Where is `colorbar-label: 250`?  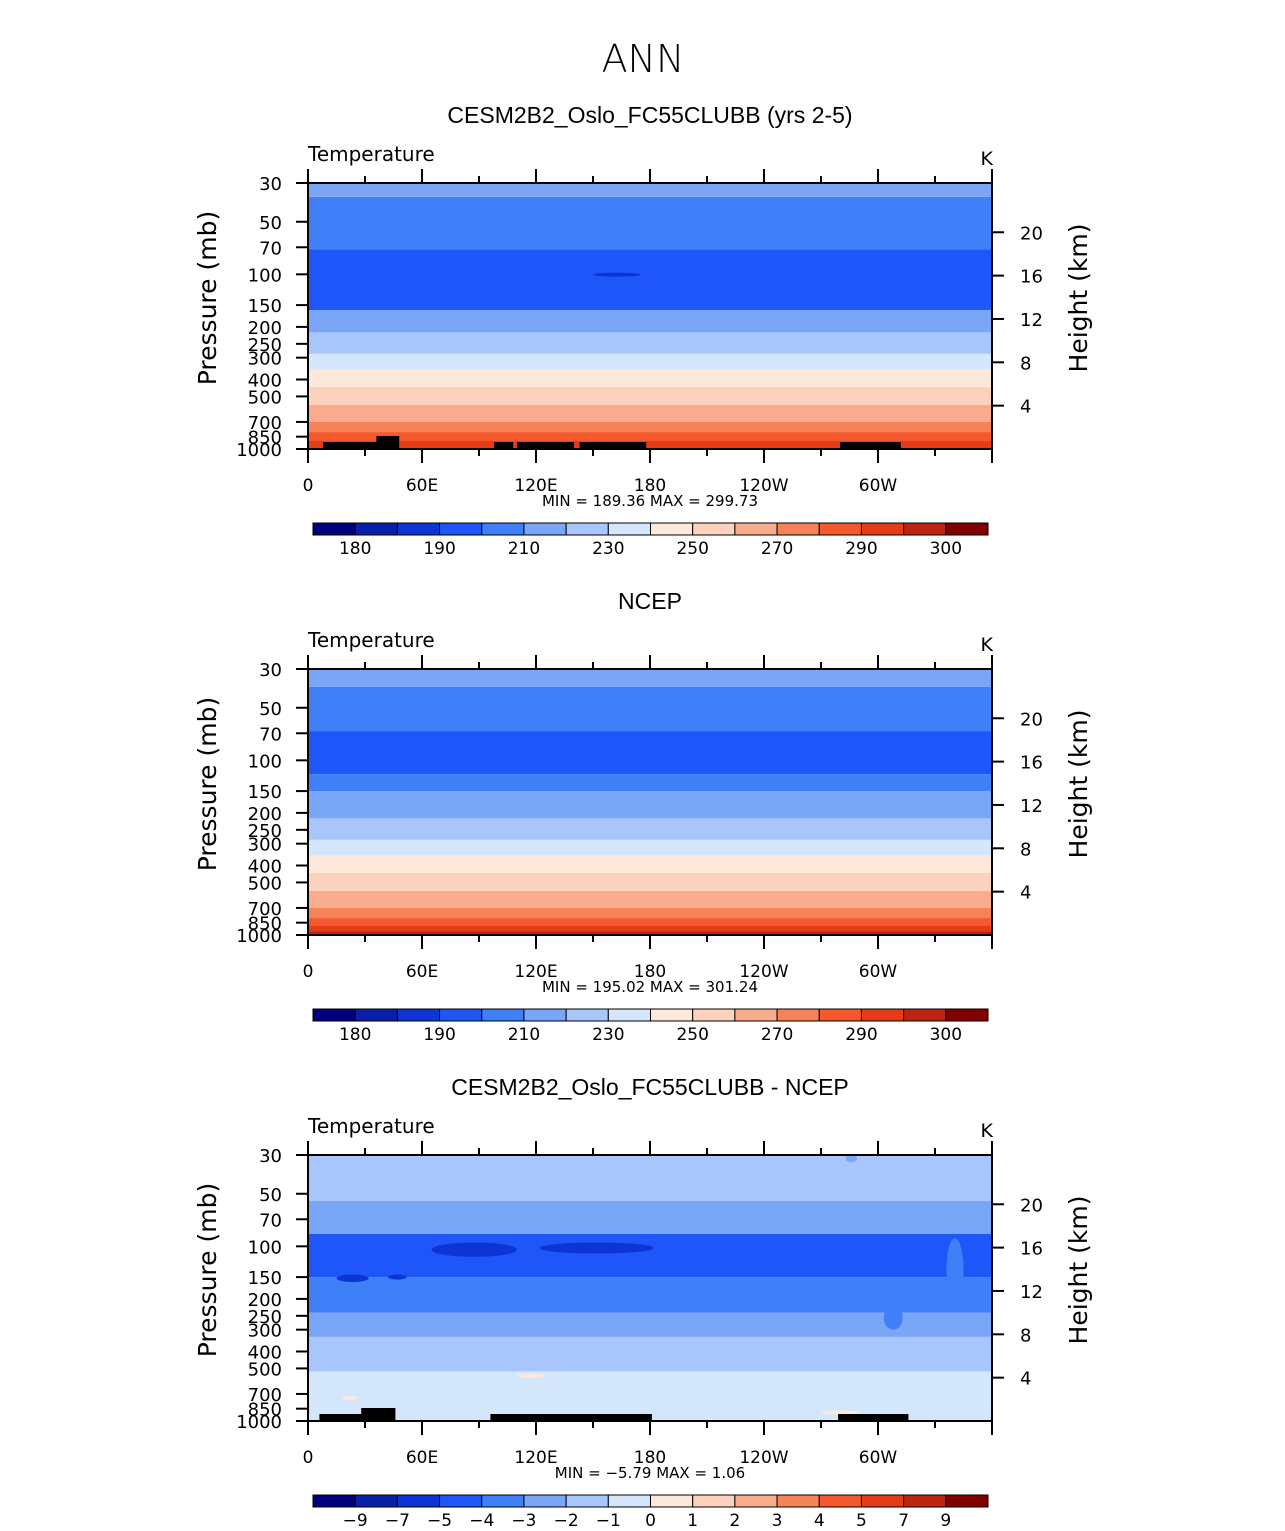 colorbar-label: 250 is located at coordinates (692, 549).